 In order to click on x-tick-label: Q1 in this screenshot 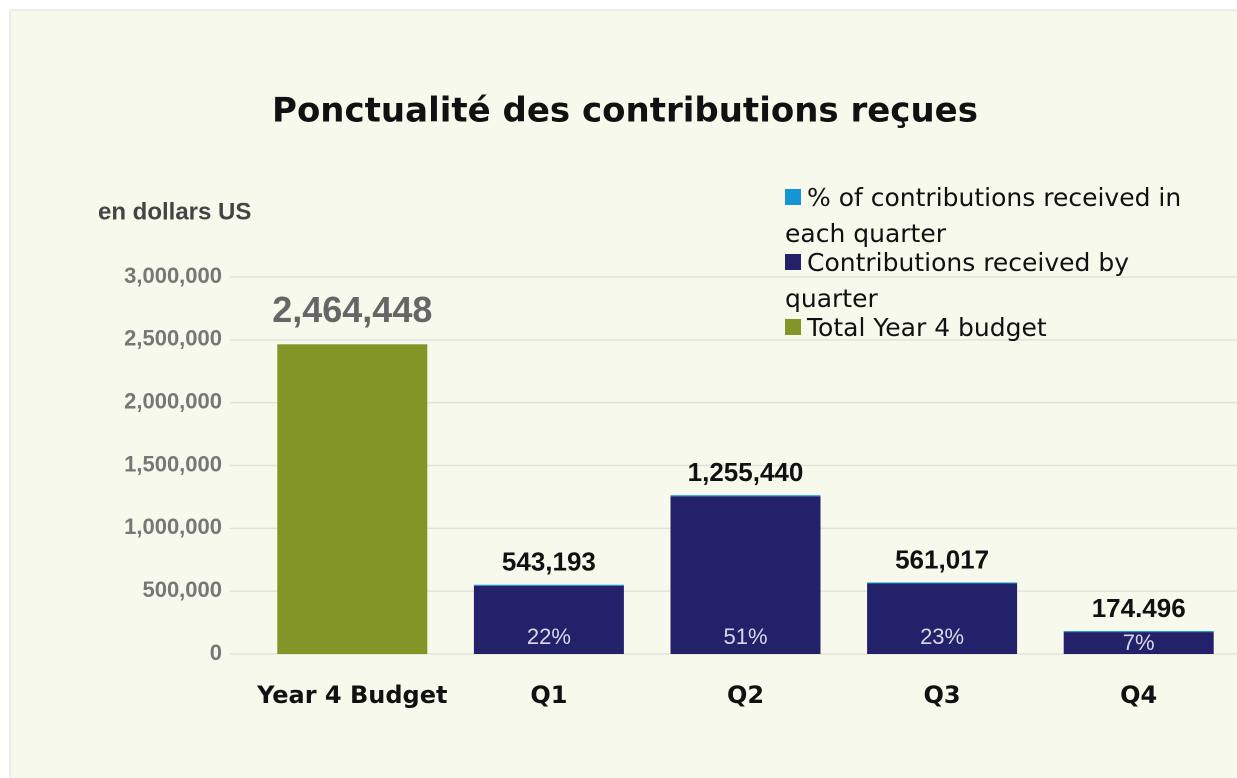, I will do `click(548, 695)`.